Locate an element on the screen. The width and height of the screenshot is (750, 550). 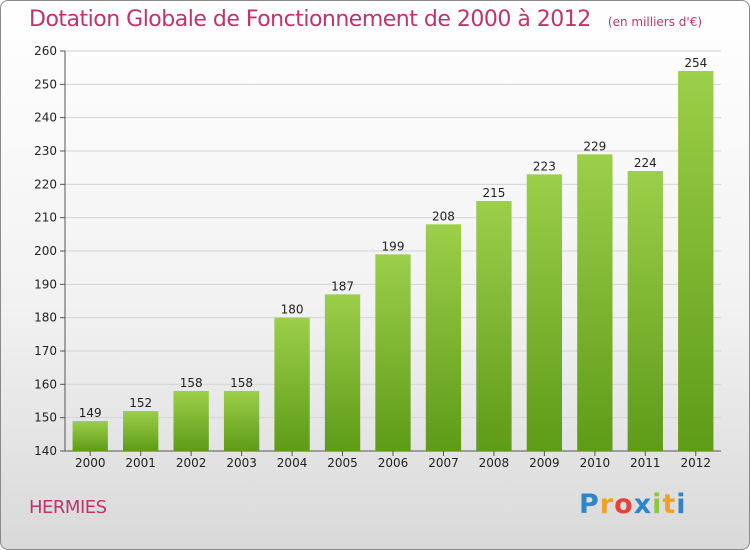
logo-letter: r is located at coordinates (607, 504).